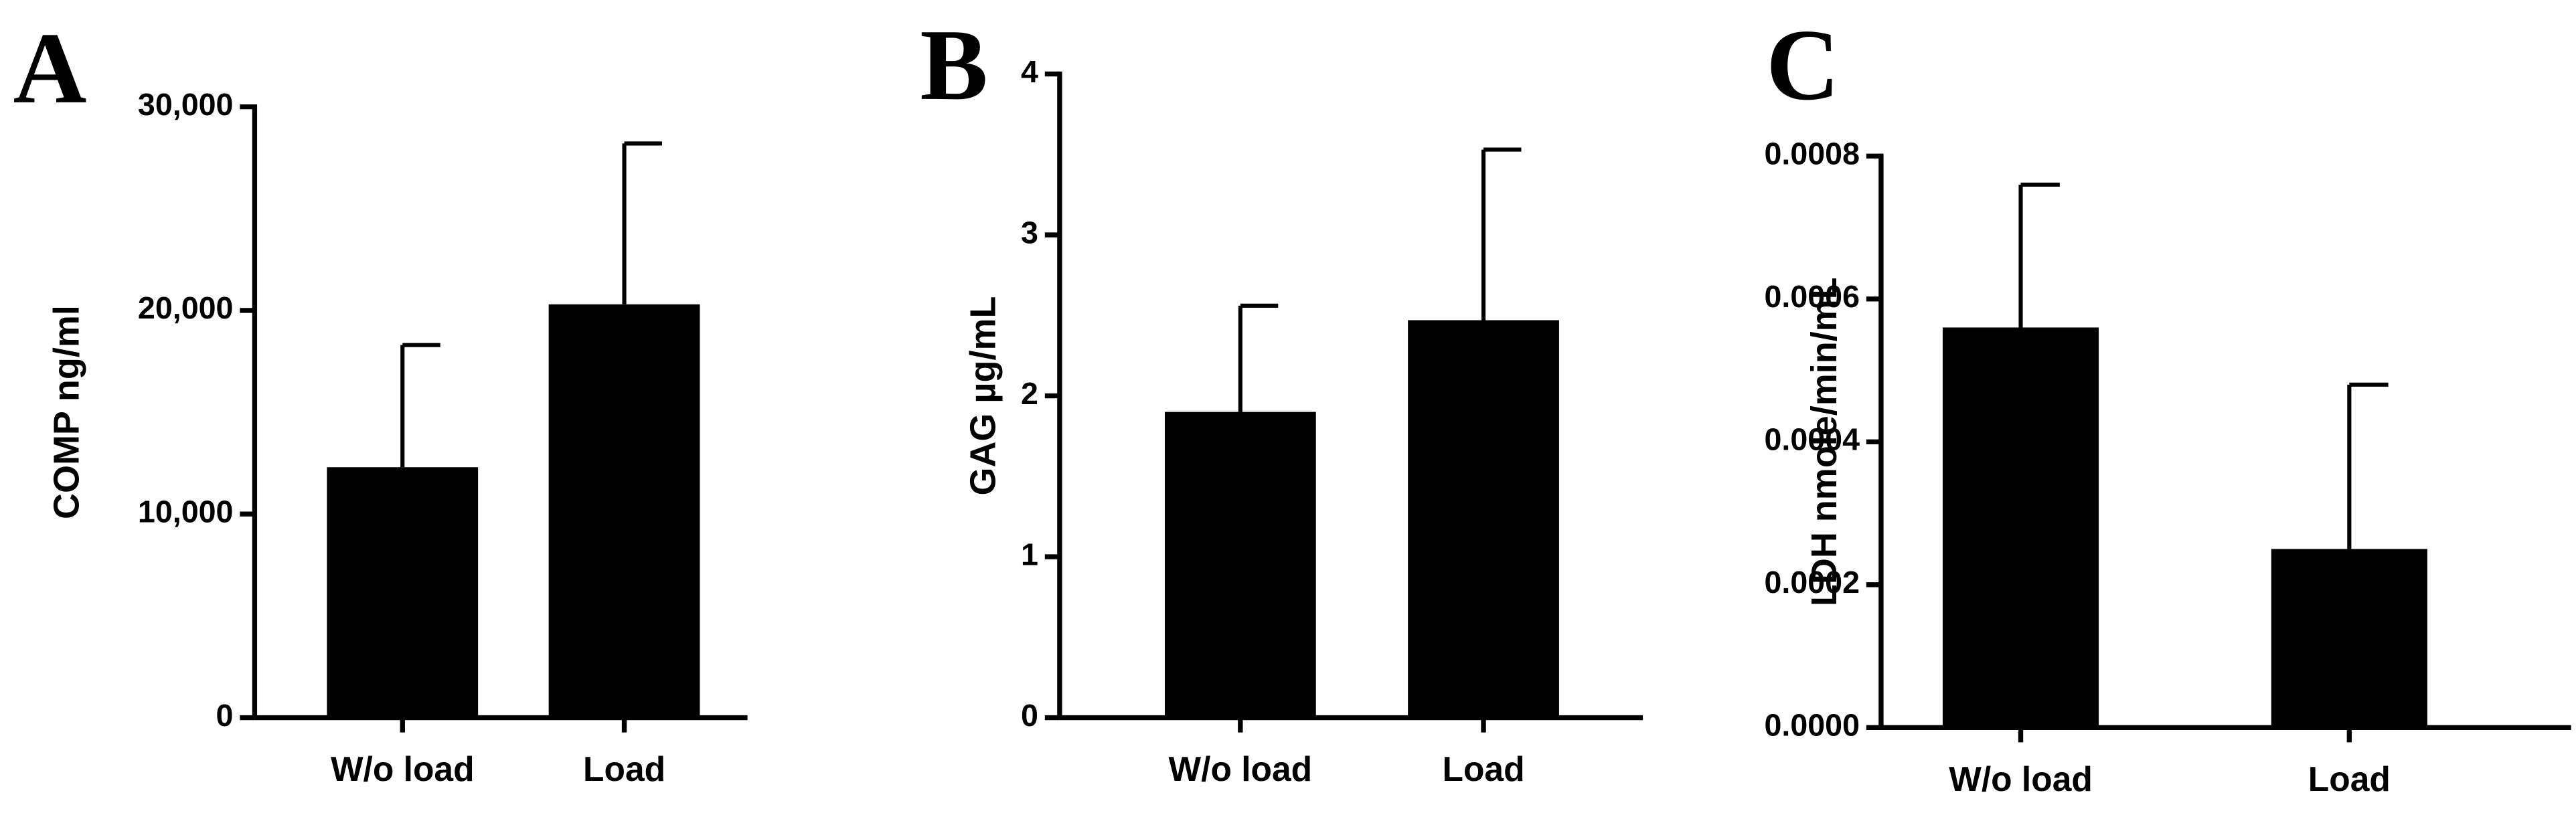 The width and height of the screenshot is (2576, 813). What do you see at coordinates (1812, 154) in the screenshot?
I see `y-tick-label: 0.0008` at bounding box center [1812, 154].